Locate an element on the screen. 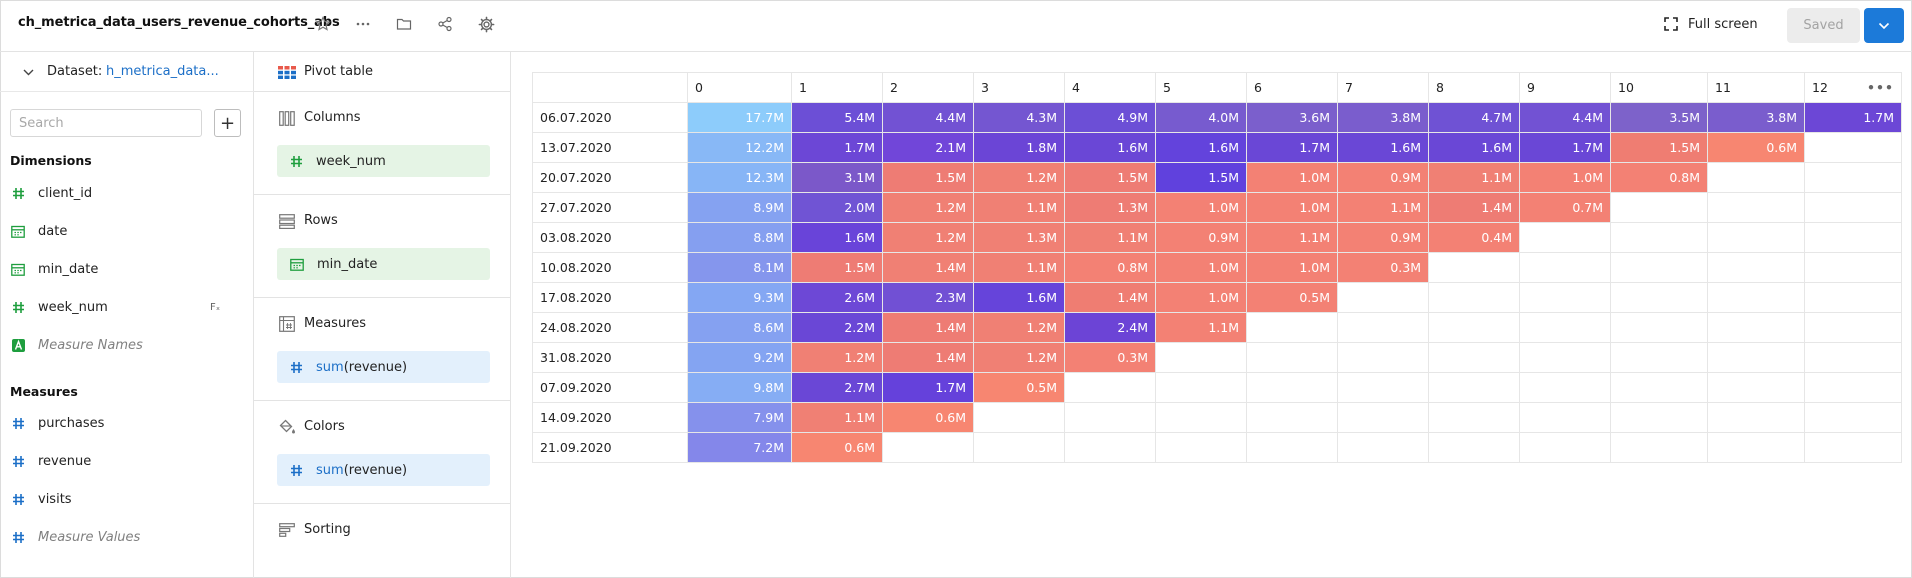  add-field-button: + is located at coordinates (227, 123).